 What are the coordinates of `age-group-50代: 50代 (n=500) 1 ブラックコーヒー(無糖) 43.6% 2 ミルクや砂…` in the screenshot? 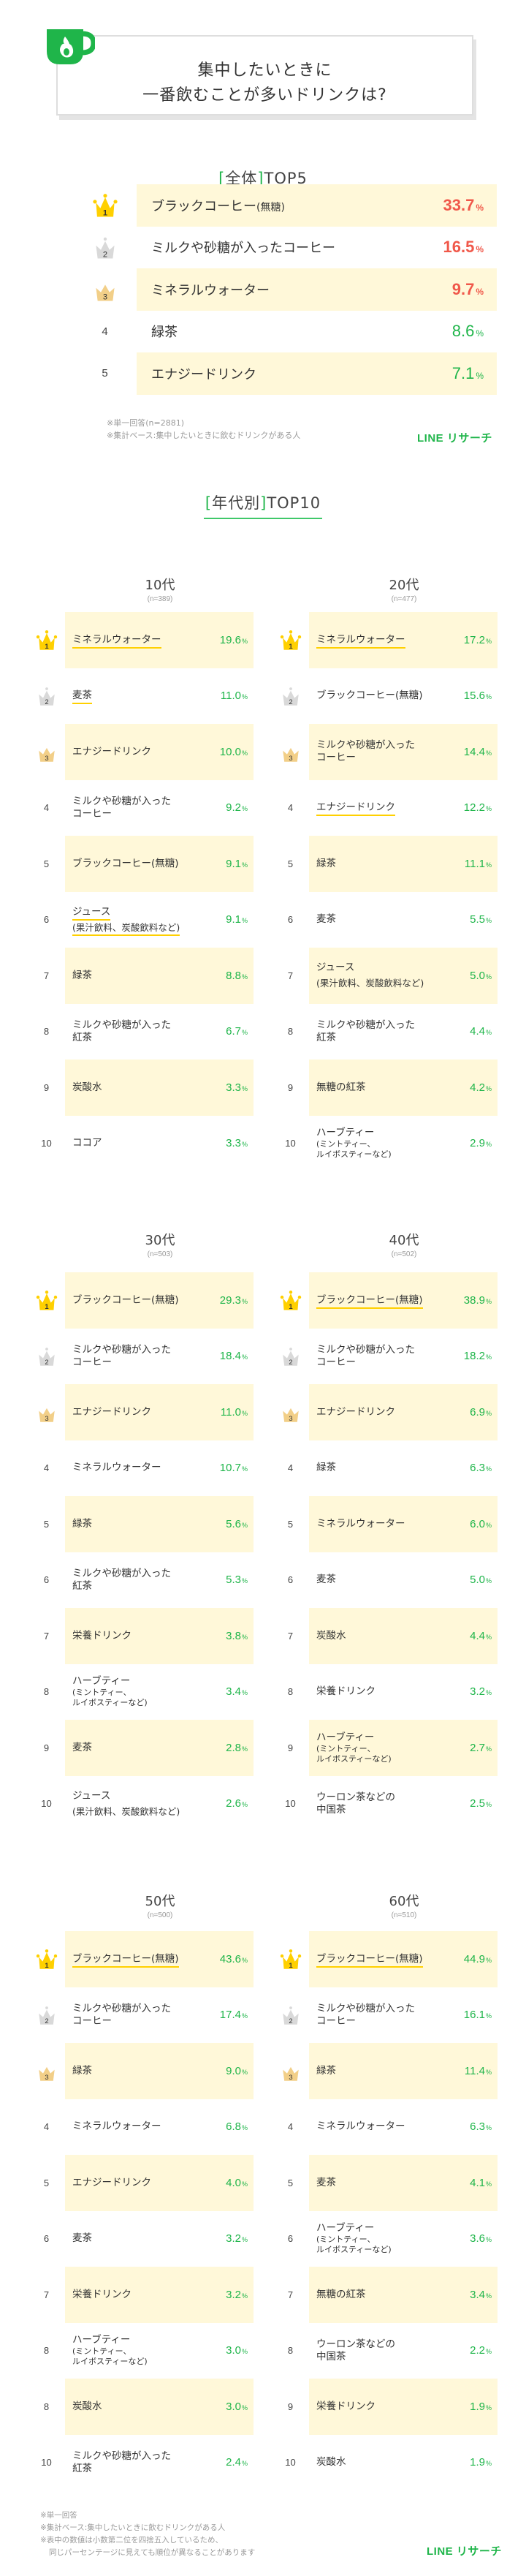 It's located at (145, 2184).